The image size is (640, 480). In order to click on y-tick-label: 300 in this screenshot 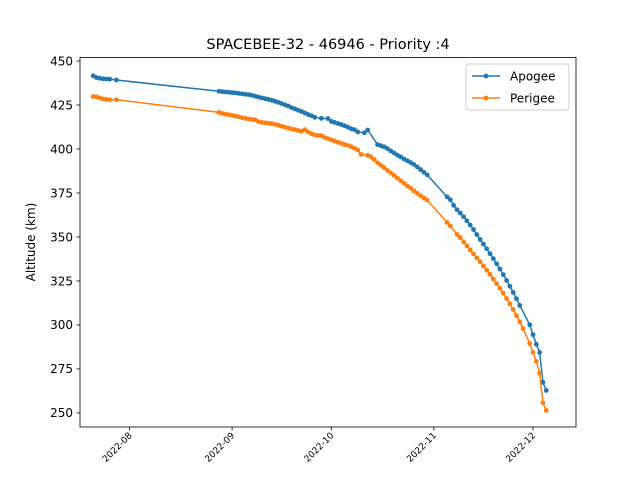, I will do `click(61, 325)`.